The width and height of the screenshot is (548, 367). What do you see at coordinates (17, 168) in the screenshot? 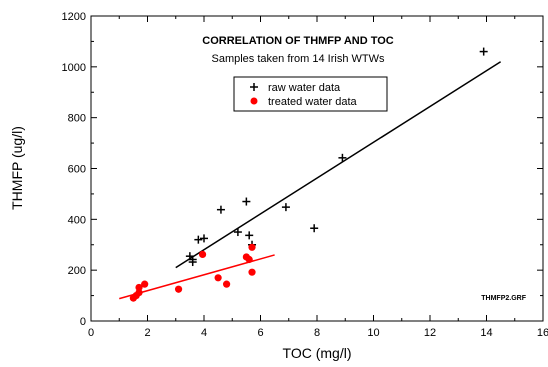
I see `y-axis-label: THMFP (ug/l)` at bounding box center [17, 168].